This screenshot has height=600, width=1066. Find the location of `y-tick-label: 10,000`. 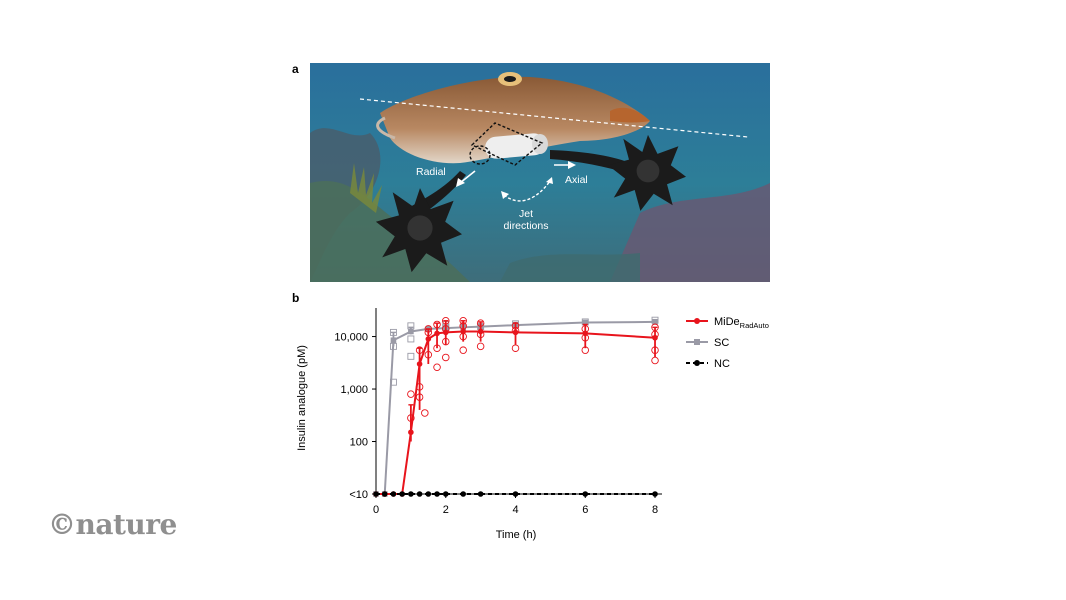

y-tick-label: 10,000 is located at coordinates (351, 338).